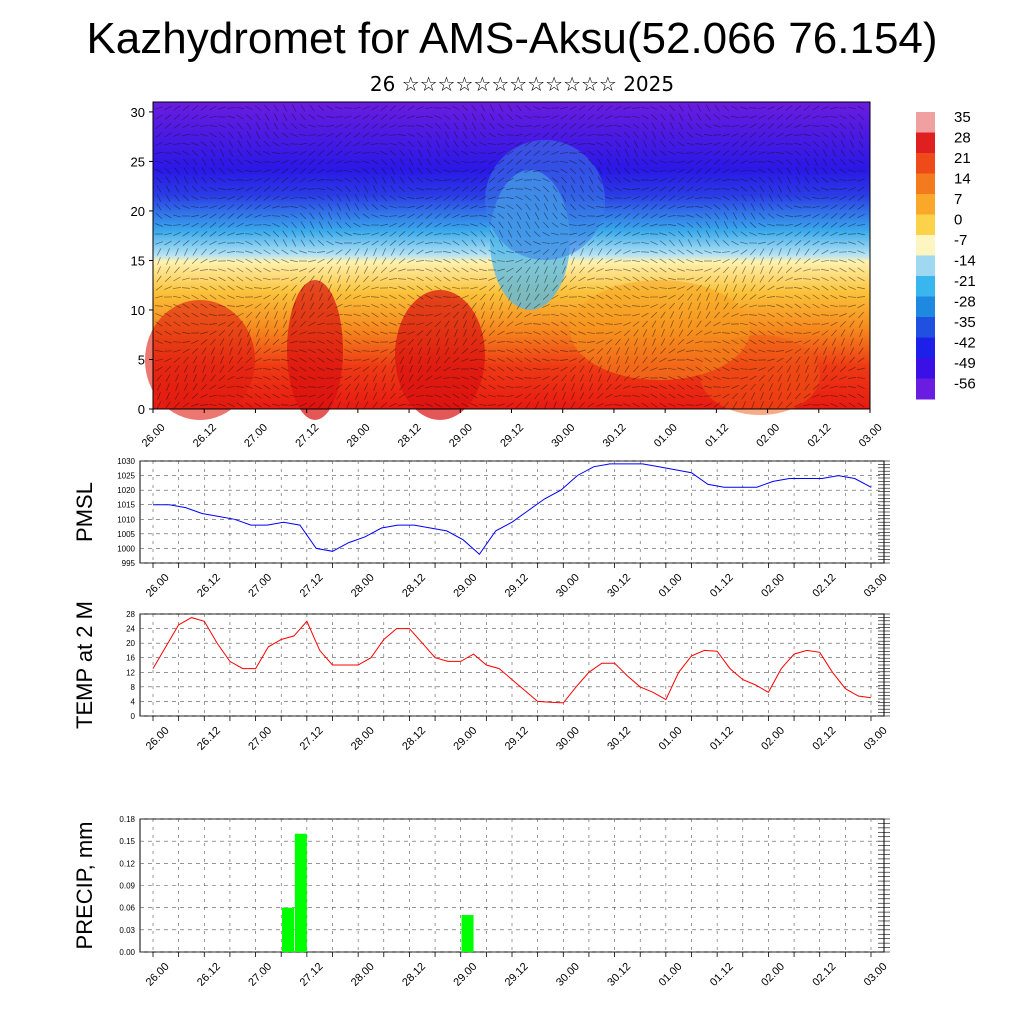  I want to click on y-tick-label: 28, so click(130, 614).